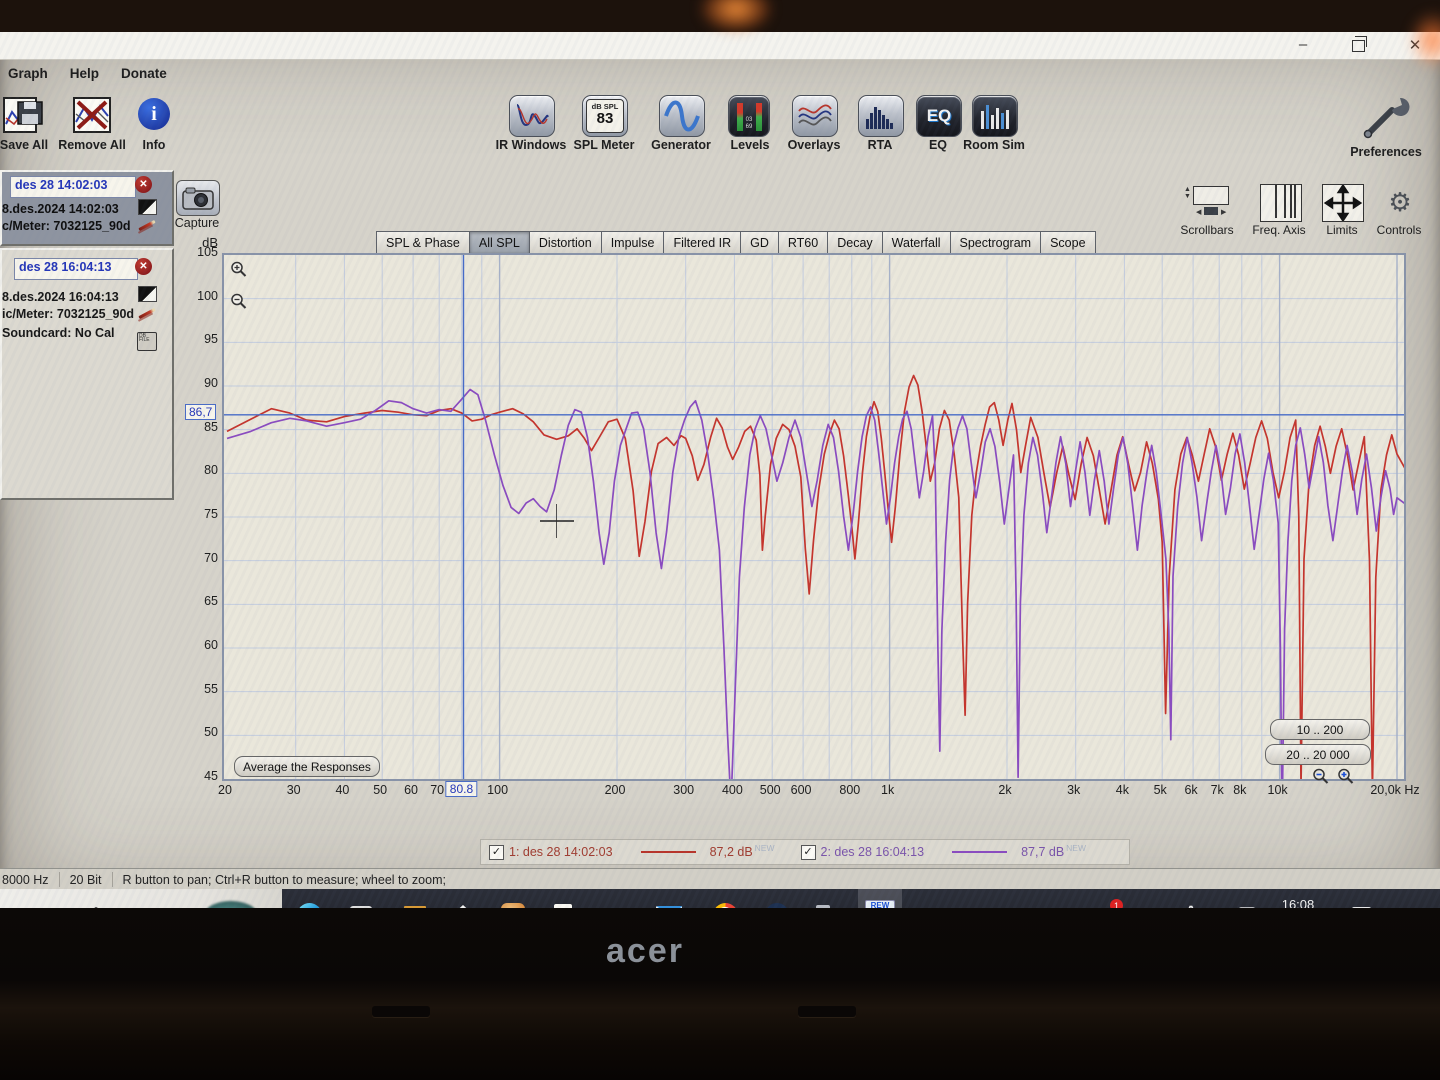 The height and width of the screenshot is (1080, 1440). Describe the element at coordinates (682, 116) in the screenshot. I see `generator-button` at that location.